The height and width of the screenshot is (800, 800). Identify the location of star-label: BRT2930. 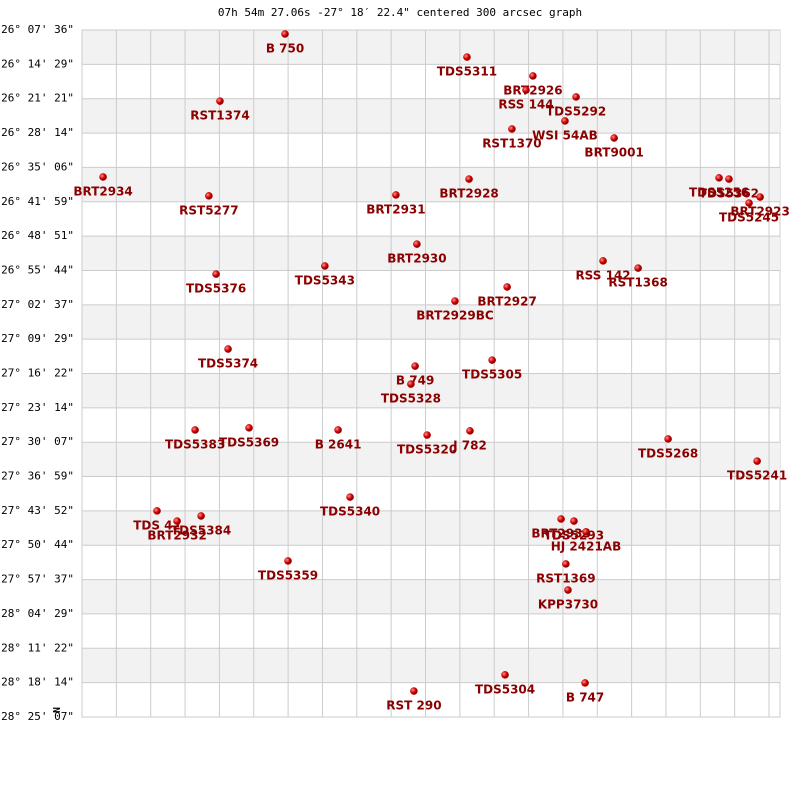
(416, 259).